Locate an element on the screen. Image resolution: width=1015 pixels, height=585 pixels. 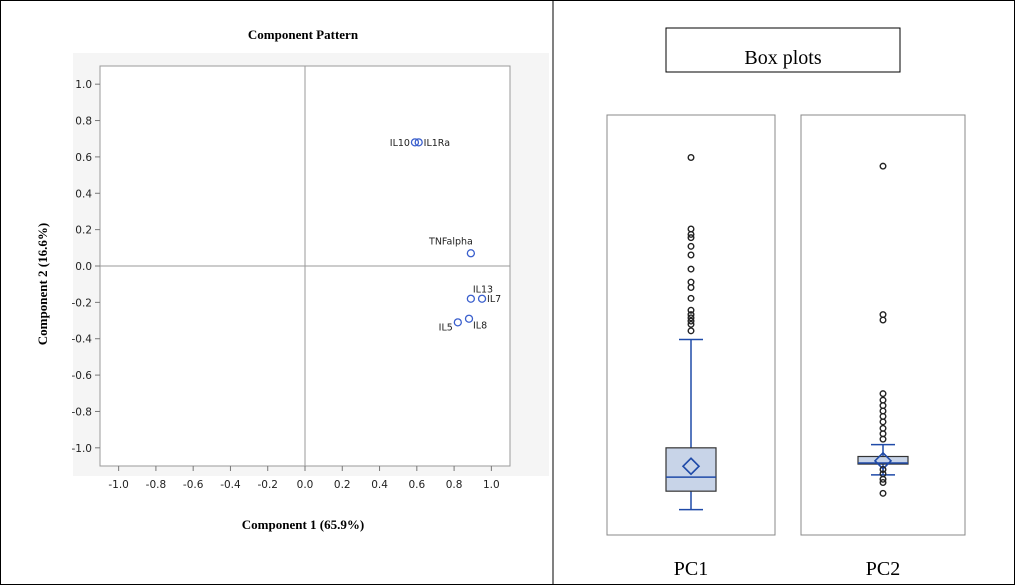
point-il8 is located at coordinates (469, 318).